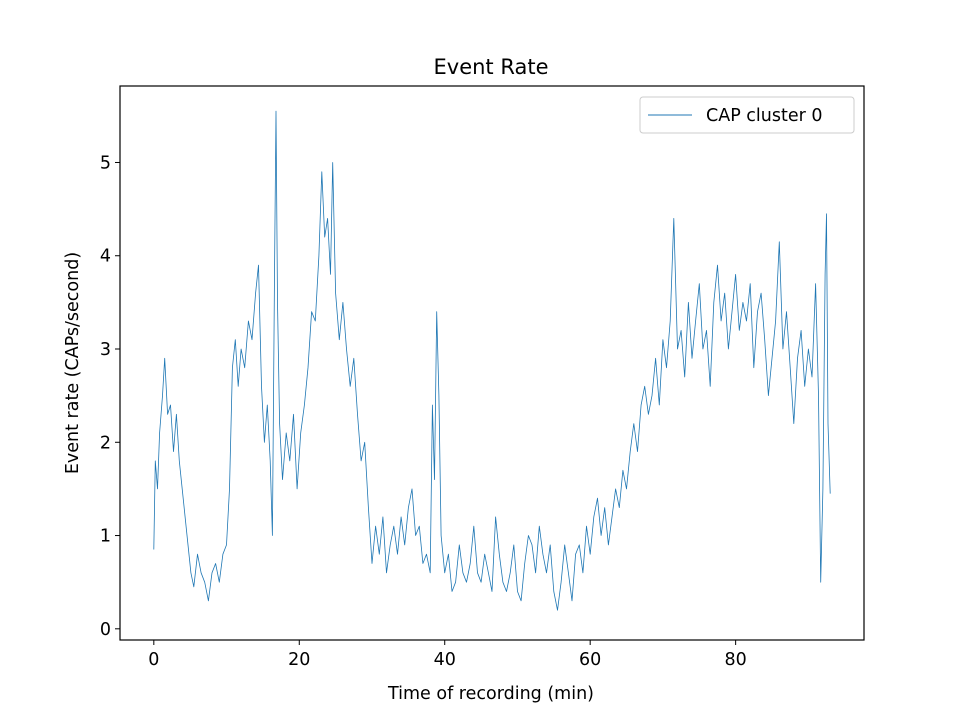 The width and height of the screenshot is (960, 720). Describe the element at coordinates (764, 116) in the screenshot. I see `legend-label-cap-cluster-0: CAP cluster 0` at that location.